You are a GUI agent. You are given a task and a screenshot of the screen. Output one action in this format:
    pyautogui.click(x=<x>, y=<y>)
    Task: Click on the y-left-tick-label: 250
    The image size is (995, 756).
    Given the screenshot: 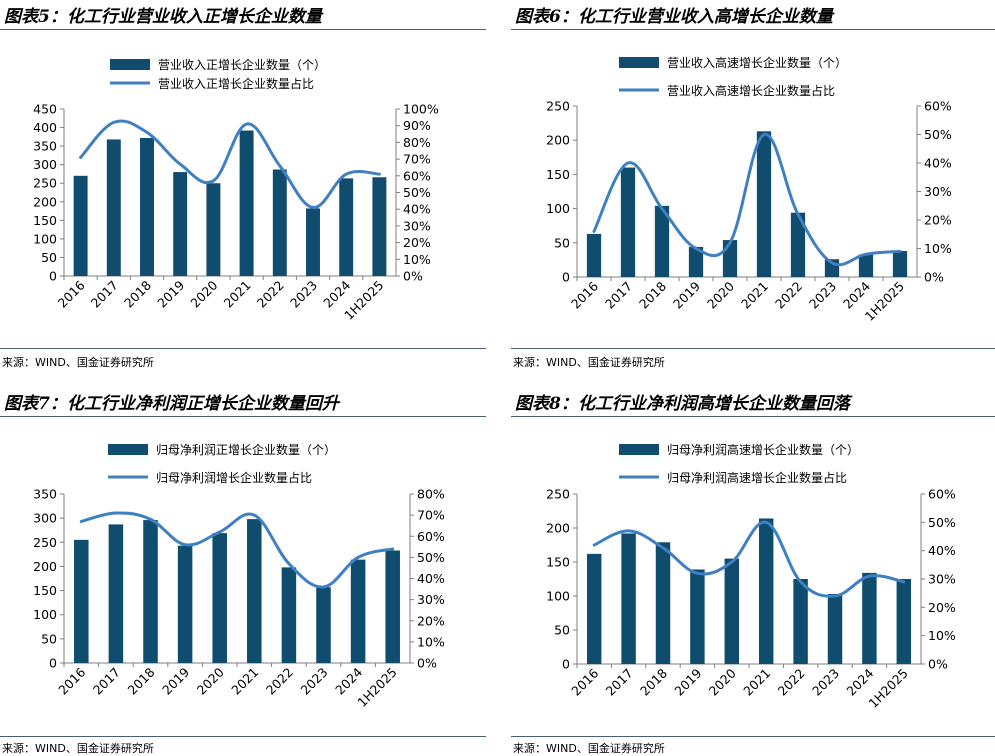 What is the action you would take?
    pyautogui.click(x=558, y=494)
    